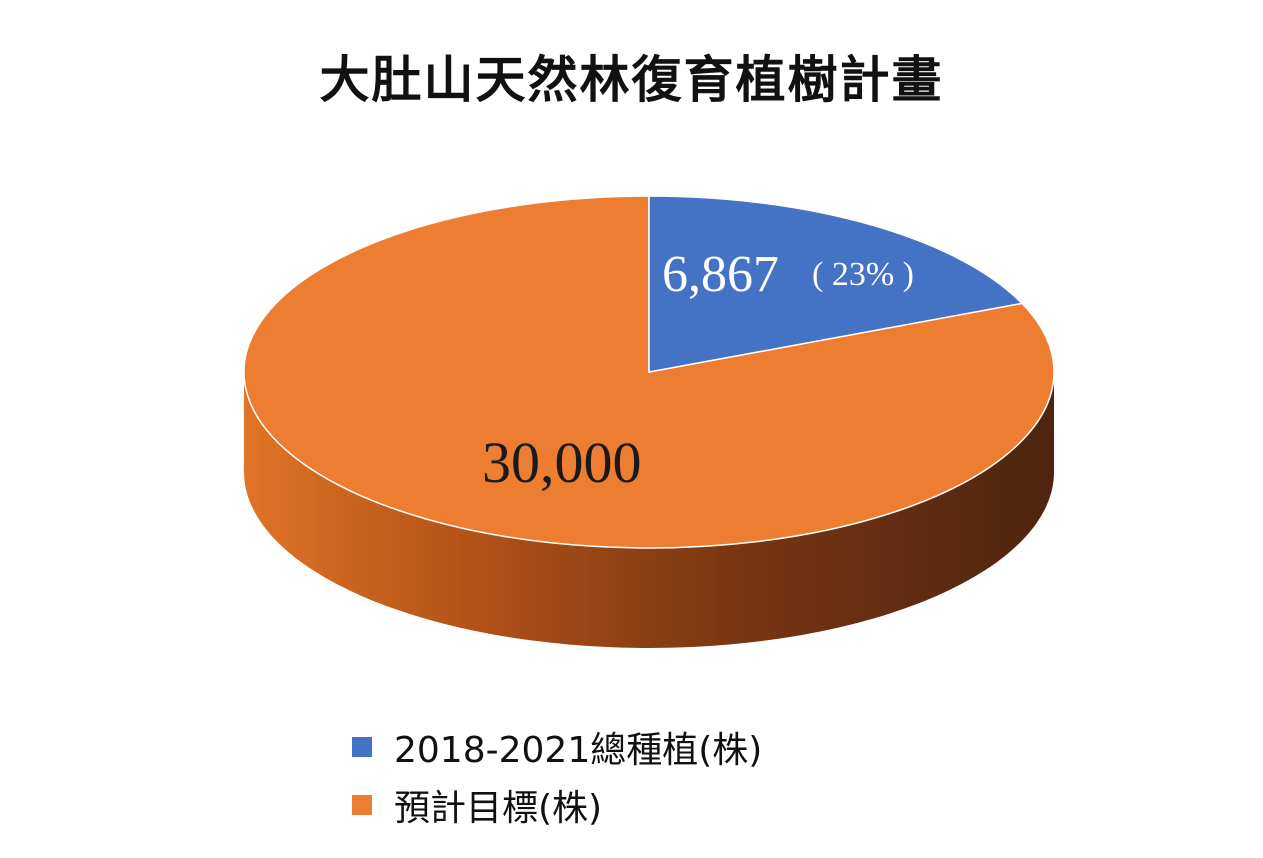 The width and height of the screenshot is (1263, 858). I want to click on chart-legend: 2018-2021總種植(株) 預計目標(株), so click(557, 776).